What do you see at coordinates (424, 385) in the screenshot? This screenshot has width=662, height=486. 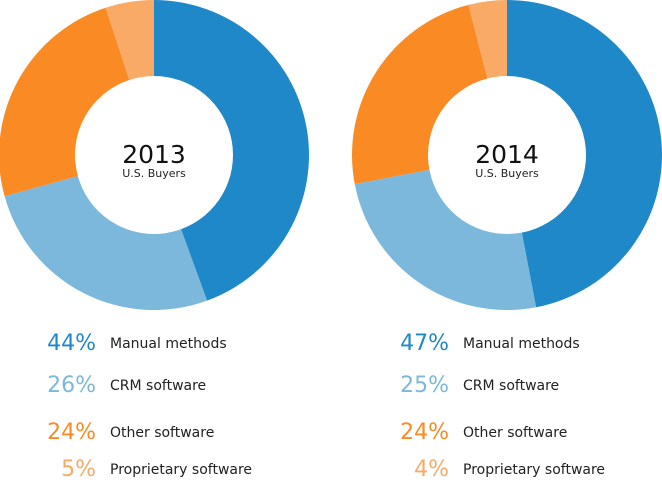 I see `legend-percent: 25%` at bounding box center [424, 385].